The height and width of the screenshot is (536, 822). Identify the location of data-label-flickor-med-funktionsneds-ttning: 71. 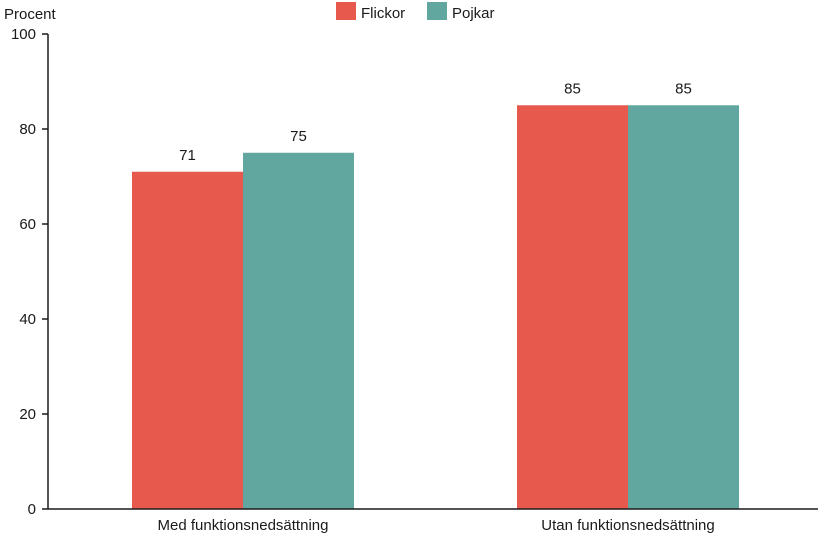
(187, 155).